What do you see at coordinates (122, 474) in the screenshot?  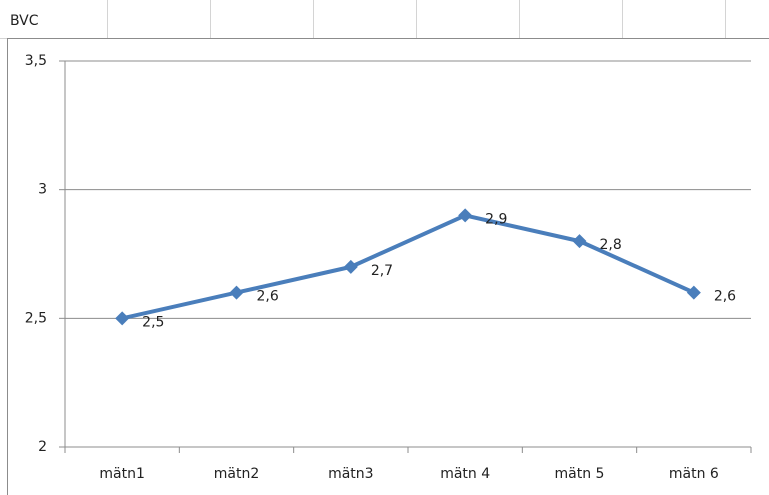 I see `x-tick-label: mätn1` at bounding box center [122, 474].